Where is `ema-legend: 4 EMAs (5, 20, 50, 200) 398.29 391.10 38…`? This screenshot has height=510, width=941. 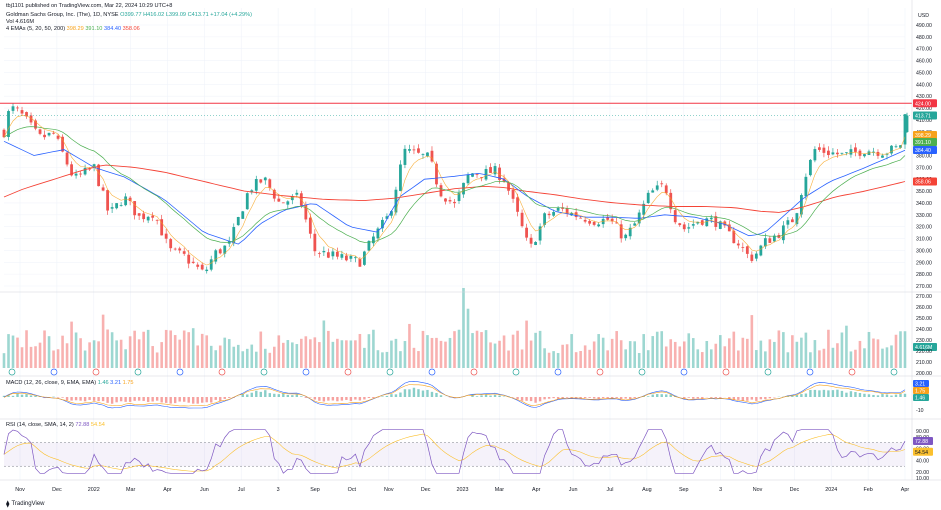
ema-legend: 4 EMAs (5, 20, 50, 200) 398.29 391.10 38… is located at coordinates (73, 29).